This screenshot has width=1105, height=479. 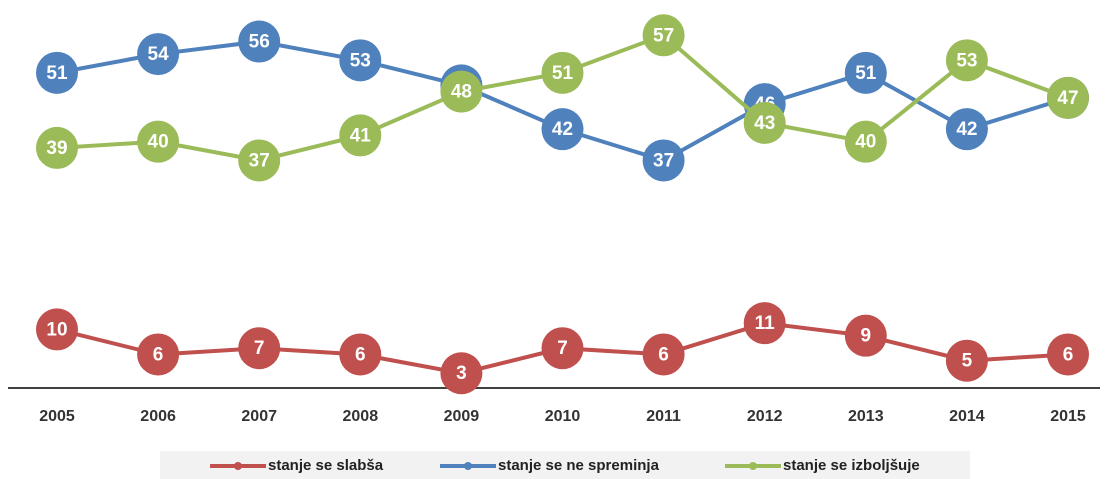 I want to click on data-label: 56, so click(x=259, y=42).